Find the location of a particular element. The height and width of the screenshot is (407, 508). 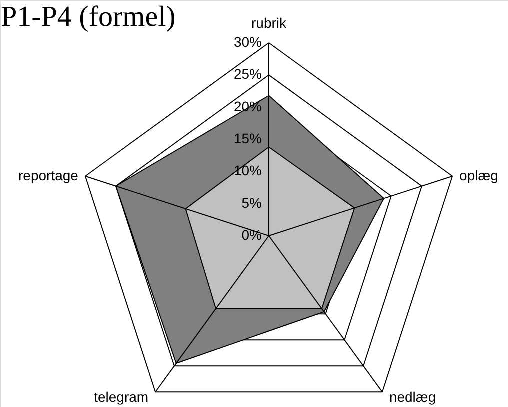

spoke-label: oplæg is located at coordinates (479, 175).